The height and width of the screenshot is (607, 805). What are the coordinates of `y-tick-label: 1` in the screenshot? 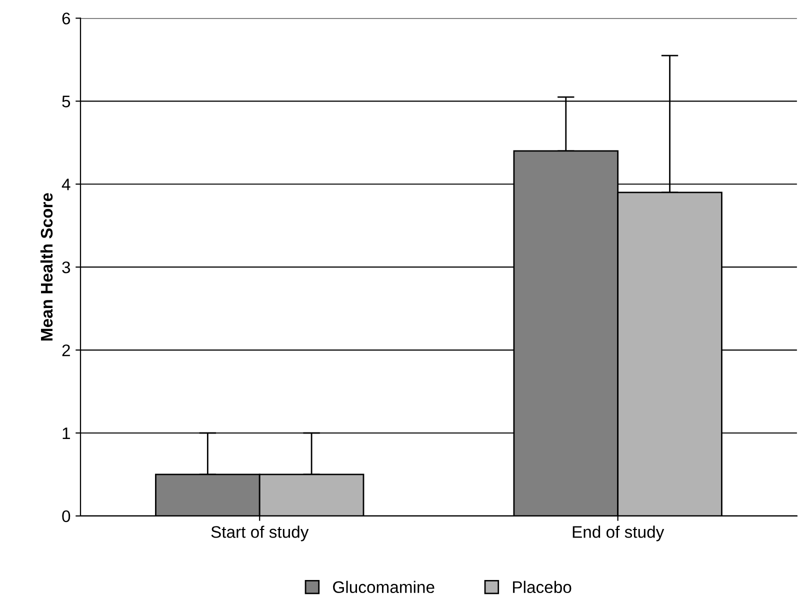 It's located at (66, 434).